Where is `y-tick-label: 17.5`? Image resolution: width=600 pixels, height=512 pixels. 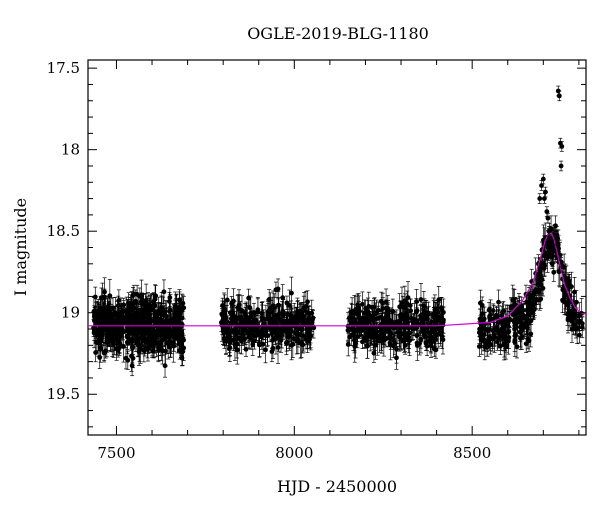
y-tick-label: 17.5 is located at coordinates (63, 68).